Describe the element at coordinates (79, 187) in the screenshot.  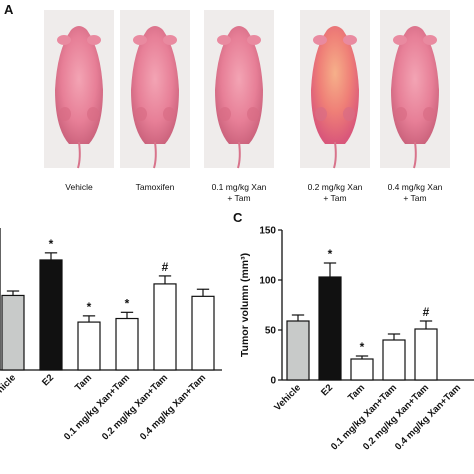
I see `photo-caption-line: Vehicle` at that location.